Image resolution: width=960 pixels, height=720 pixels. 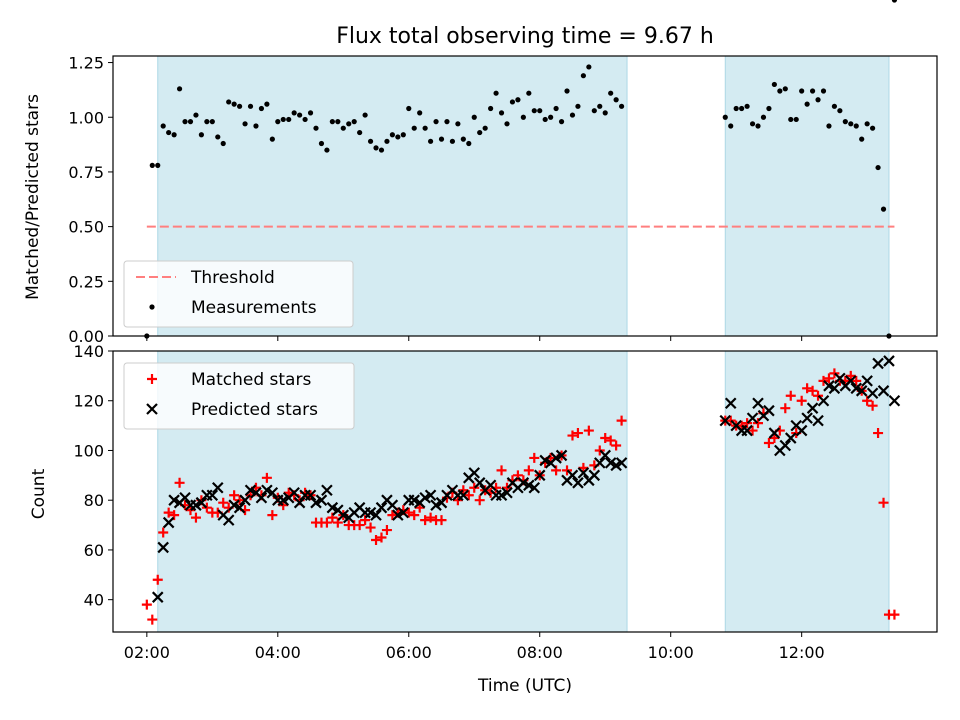 I want to click on y-tick-label: 0.00, so click(x=86, y=336).